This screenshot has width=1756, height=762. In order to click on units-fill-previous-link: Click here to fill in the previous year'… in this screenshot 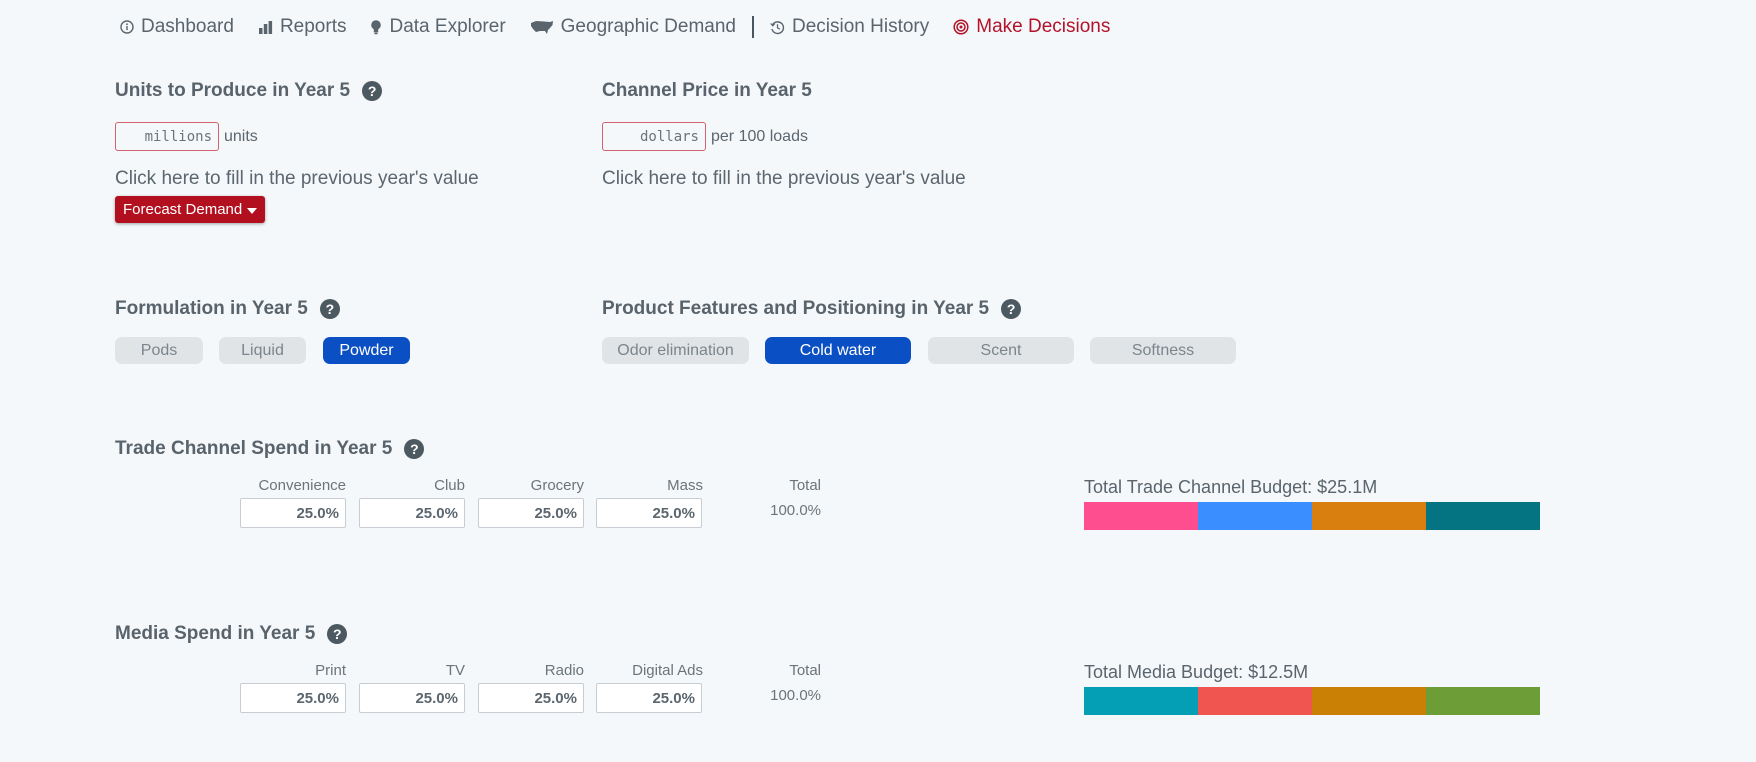, I will do `click(297, 178)`.